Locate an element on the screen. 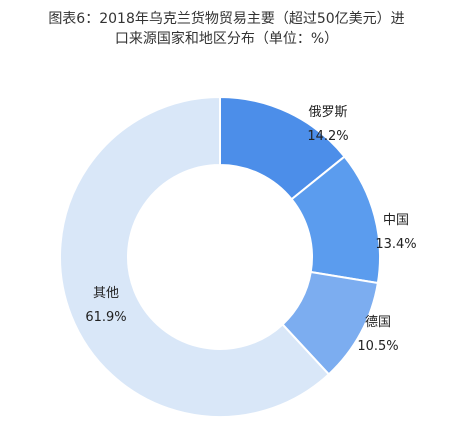  label-russia-value: 14.2% is located at coordinates (327, 136).